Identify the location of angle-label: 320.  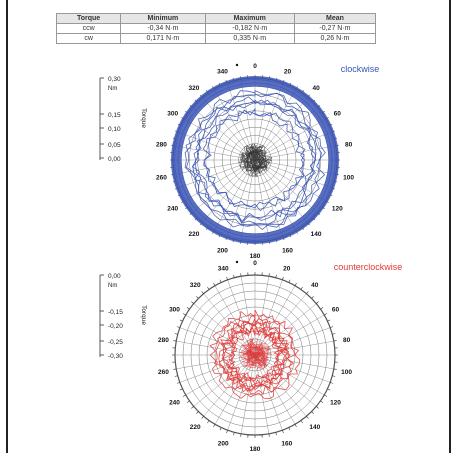
(193, 88).